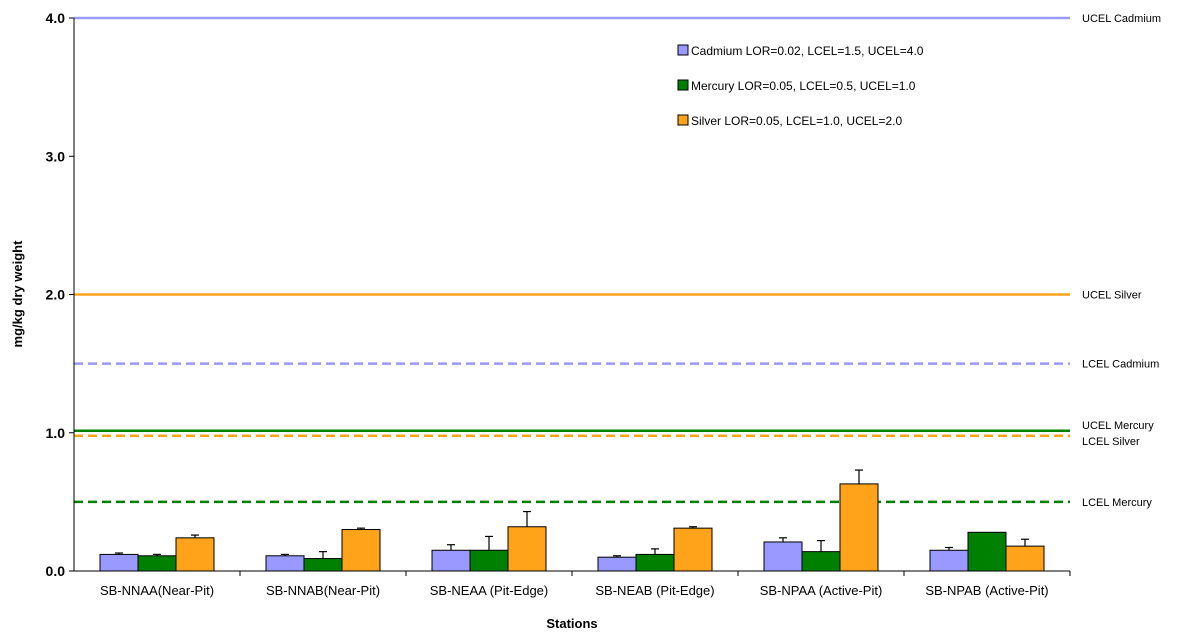 The width and height of the screenshot is (1191, 632). Describe the element at coordinates (323, 590) in the screenshot. I see `x-category-label: SB-NNAB(Near-Pit)` at that location.